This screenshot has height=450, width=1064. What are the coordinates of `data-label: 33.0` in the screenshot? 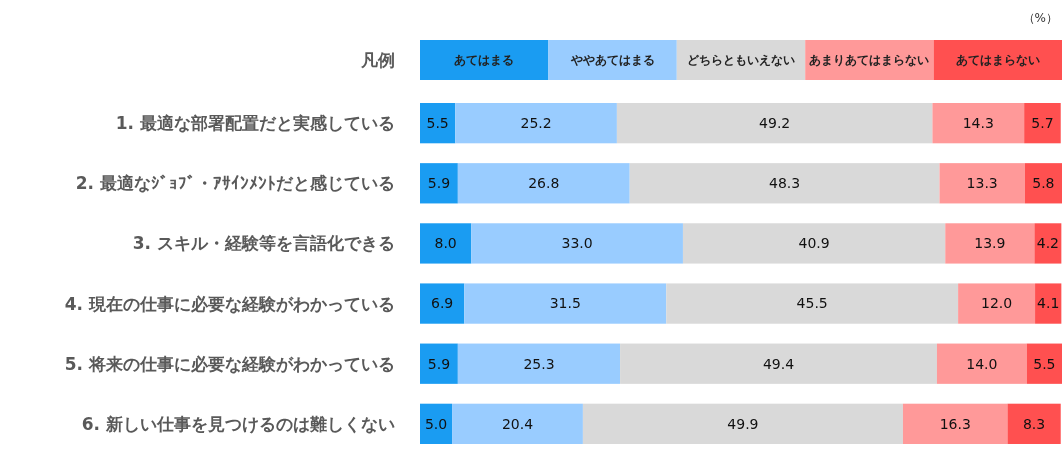 It's located at (577, 243).